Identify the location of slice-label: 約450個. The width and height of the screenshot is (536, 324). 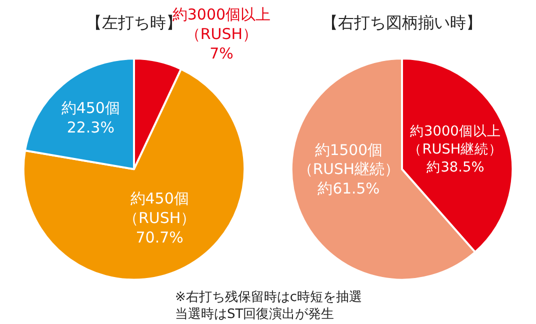
(90, 108).